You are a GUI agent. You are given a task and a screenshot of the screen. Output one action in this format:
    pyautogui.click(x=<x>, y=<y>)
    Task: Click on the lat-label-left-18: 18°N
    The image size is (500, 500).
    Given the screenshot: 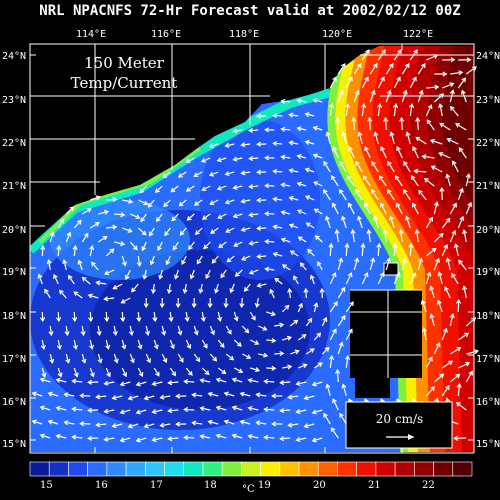 What is the action you would take?
    pyautogui.click(x=14, y=316)
    